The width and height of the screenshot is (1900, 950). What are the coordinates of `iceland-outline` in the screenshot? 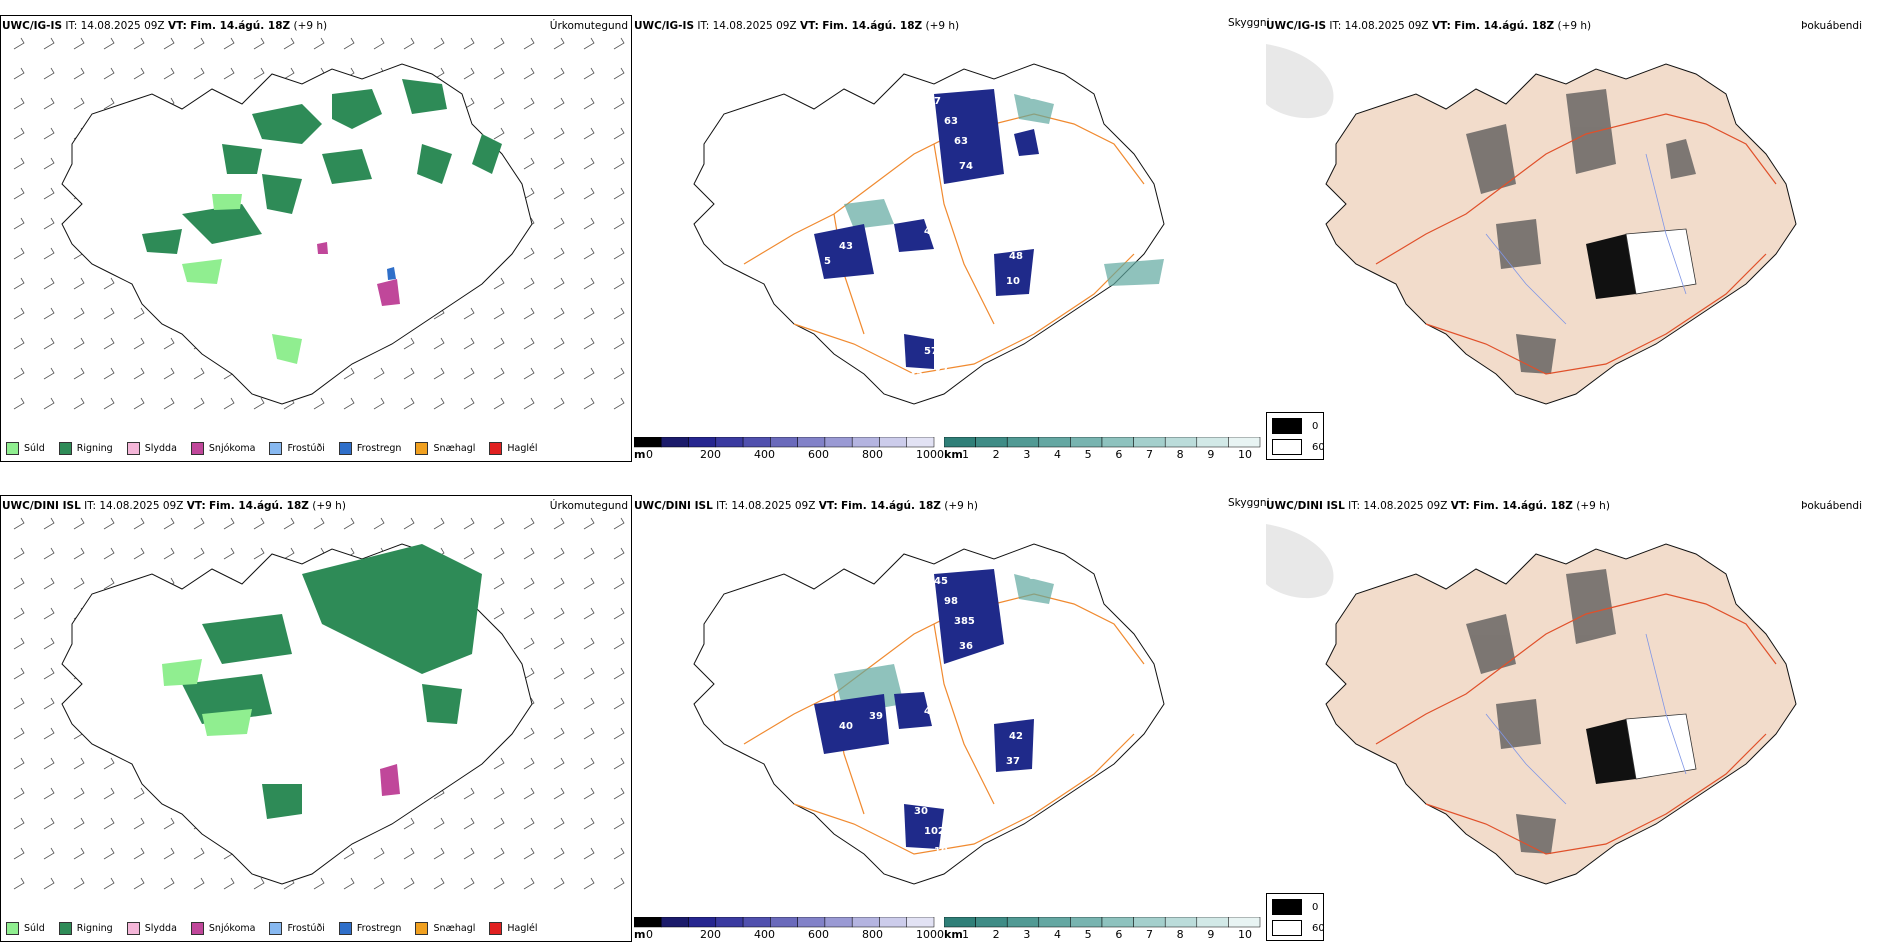 It's located at (297, 234).